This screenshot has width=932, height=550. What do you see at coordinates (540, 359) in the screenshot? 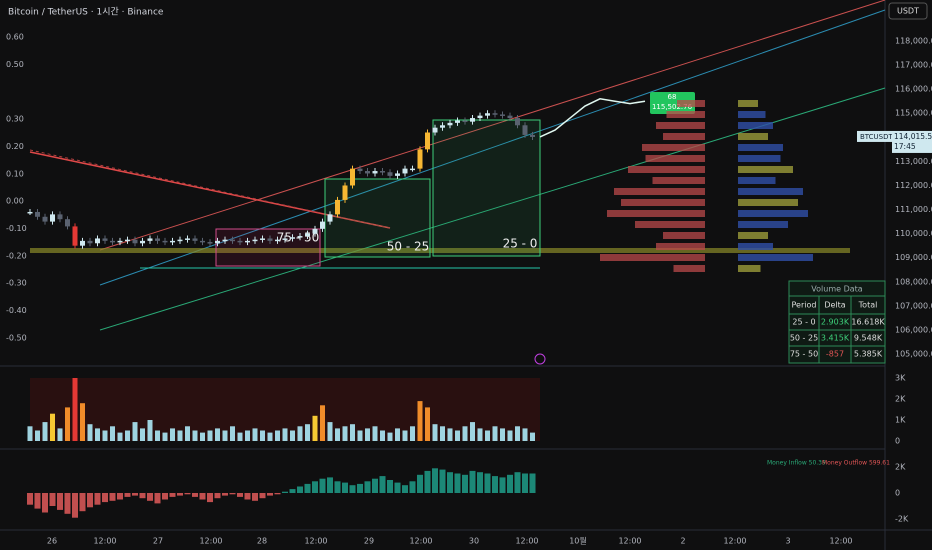
I see `event-icon` at bounding box center [540, 359].